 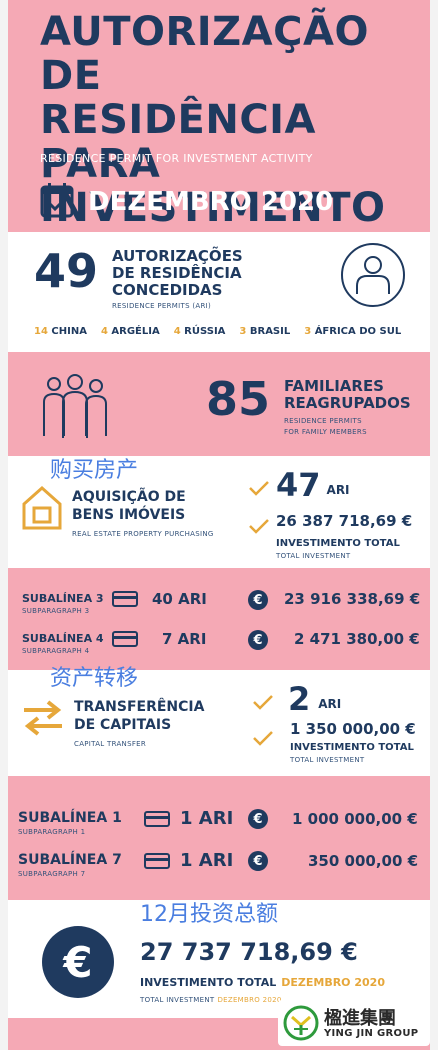 What do you see at coordinates (249, 1000) in the screenshot?
I see `total-sub-date: DEZEMBRO 2020` at bounding box center [249, 1000].